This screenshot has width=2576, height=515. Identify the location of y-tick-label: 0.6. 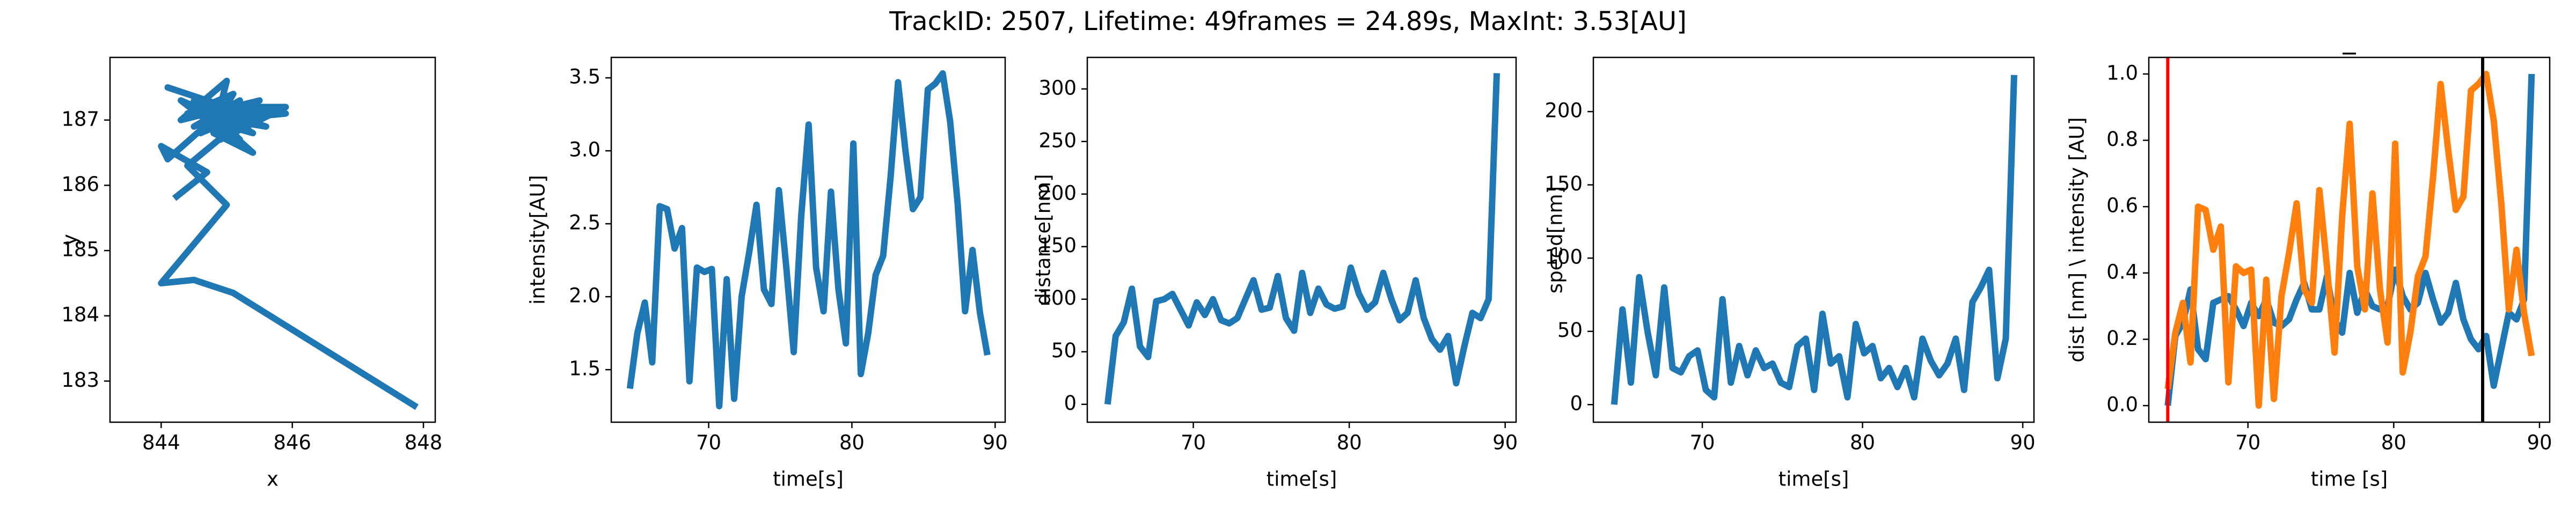
(2122, 205).